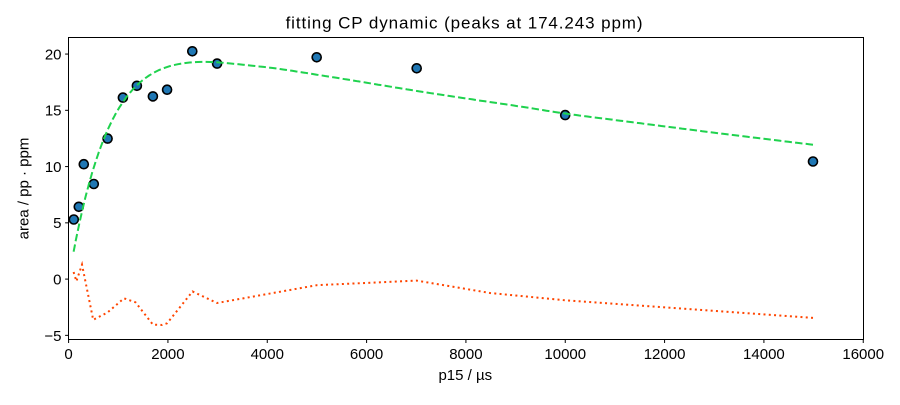 The image size is (900, 405). I want to click on svg-text: 16000, so click(863, 354).